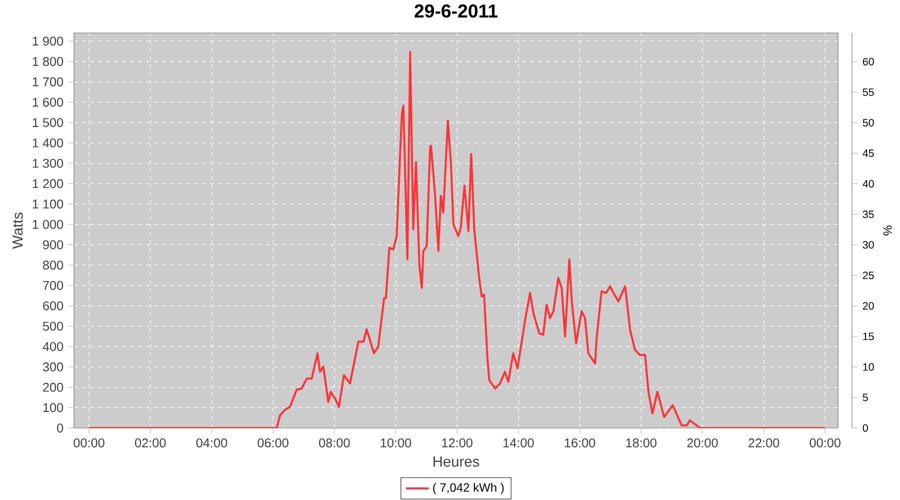  I want to click on y-tick-label: 1 800, so click(48, 61).